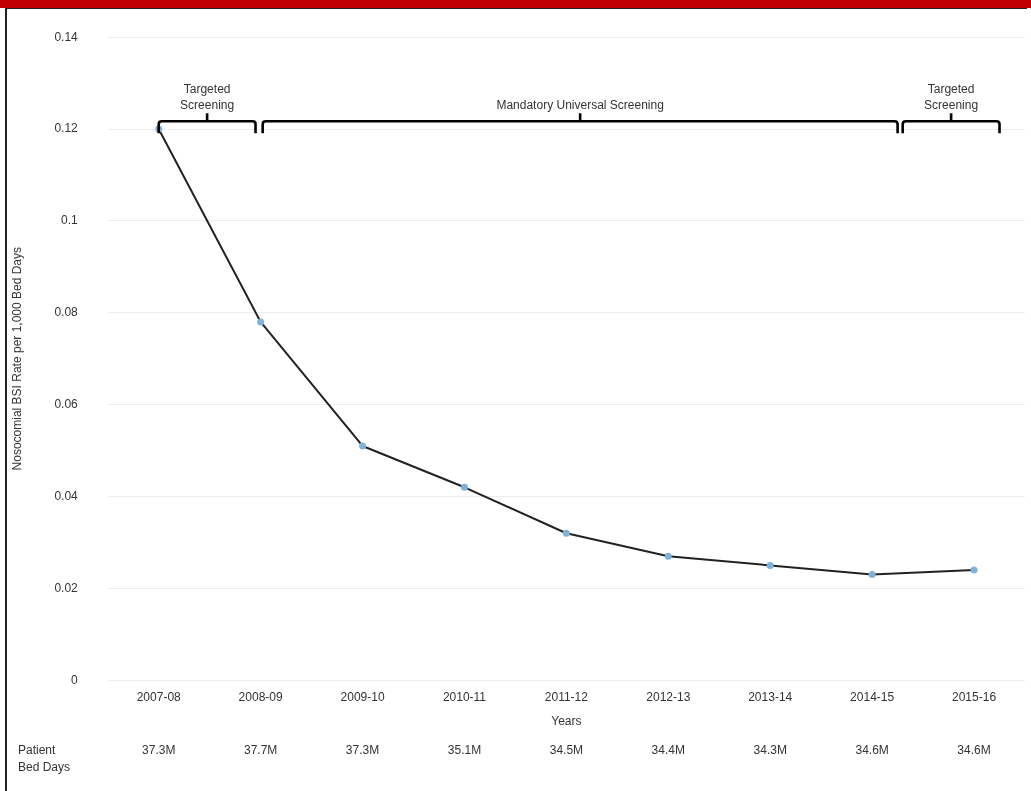  I want to click on x-tick-label: 2012-13, so click(668, 696).